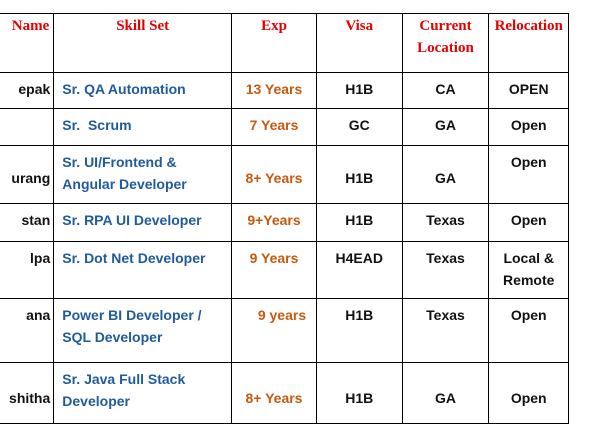 Image resolution: width=600 pixels, height=446 pixels. What do you see at coordinates (124, 379) in the screenshot?
I see `cell-line: Sr. Java Full Stack` at bounding box center [124, 379].